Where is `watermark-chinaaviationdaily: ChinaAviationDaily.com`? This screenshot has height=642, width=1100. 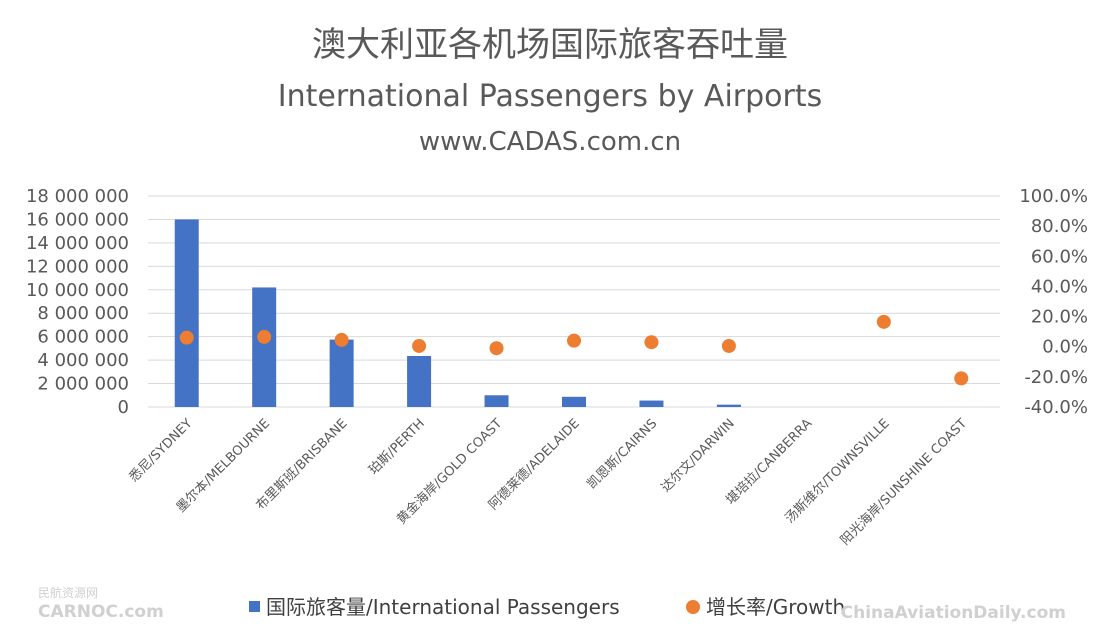 watermark-chinaaviationdaily: ChinaAviationDaily.com is located at coordinates (953, 613).